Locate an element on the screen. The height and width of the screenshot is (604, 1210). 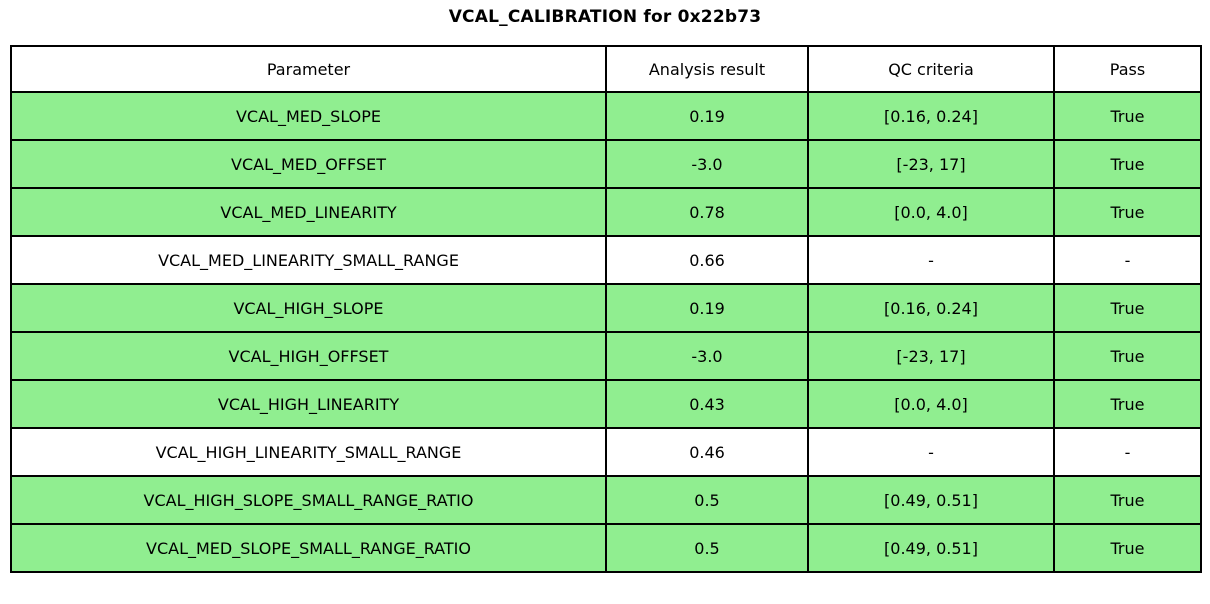
table-row: VCAL_MED_LINEARITY_SMALL_RANGE 0.66 - - is located at coordinates (606, 260).